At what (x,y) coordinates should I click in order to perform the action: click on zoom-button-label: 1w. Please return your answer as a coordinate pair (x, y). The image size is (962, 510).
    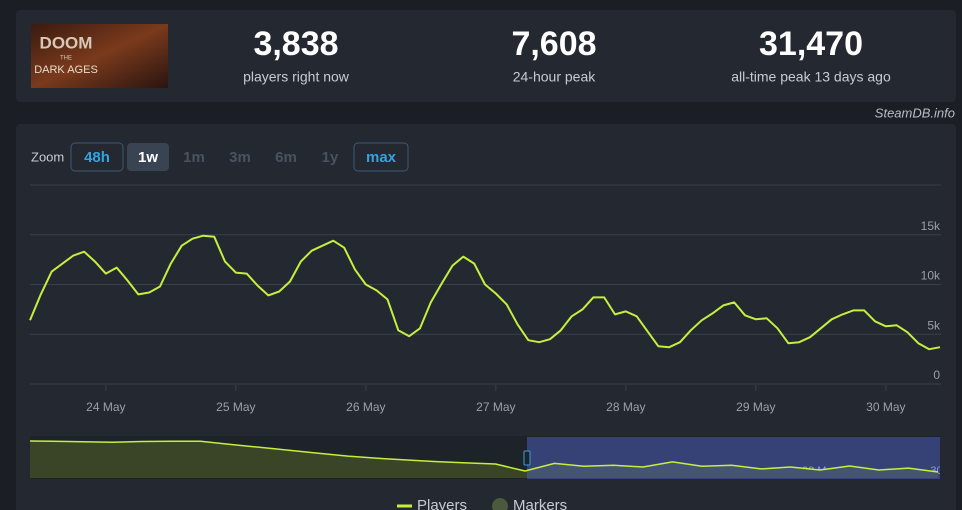
    Looking at the image, I should click on (148, 157).